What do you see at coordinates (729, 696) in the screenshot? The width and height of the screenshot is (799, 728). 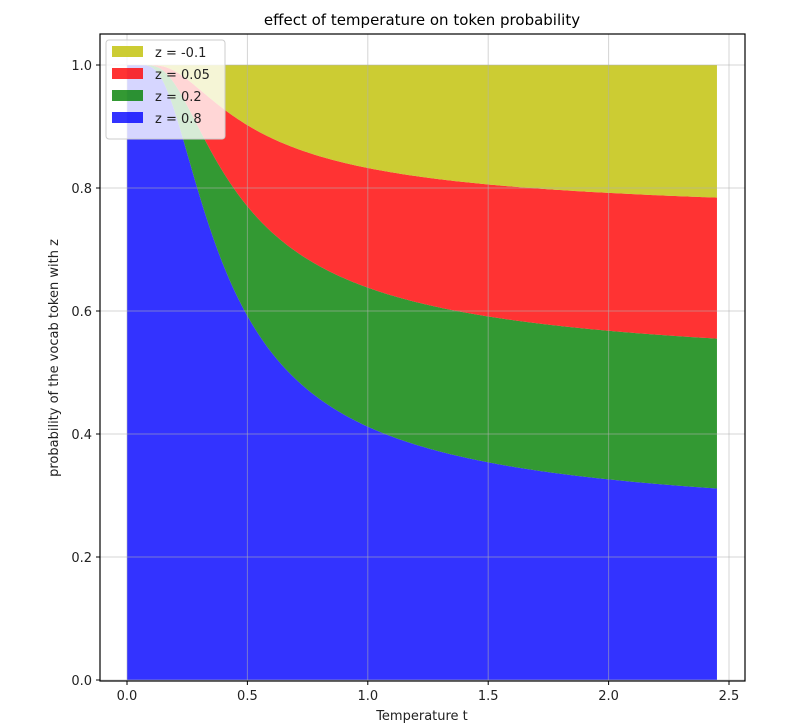 I see `x-tick-label: 2.5` at bounding box center [729, 696].